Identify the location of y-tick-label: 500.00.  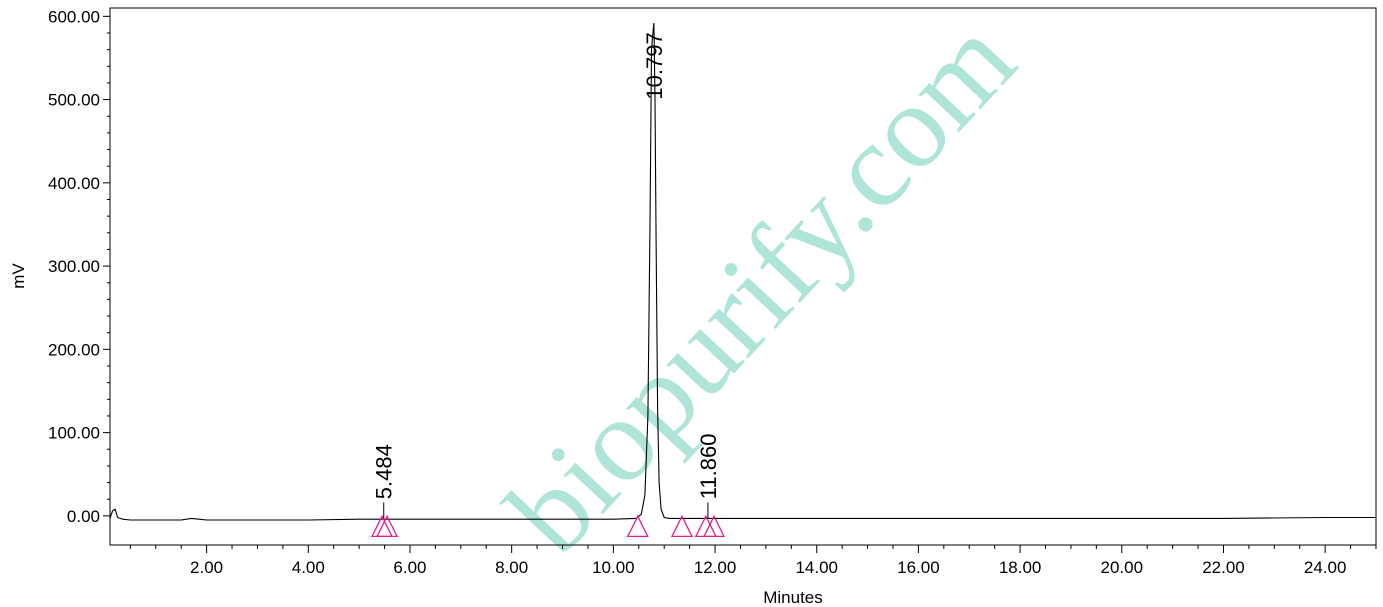
(74, 100).